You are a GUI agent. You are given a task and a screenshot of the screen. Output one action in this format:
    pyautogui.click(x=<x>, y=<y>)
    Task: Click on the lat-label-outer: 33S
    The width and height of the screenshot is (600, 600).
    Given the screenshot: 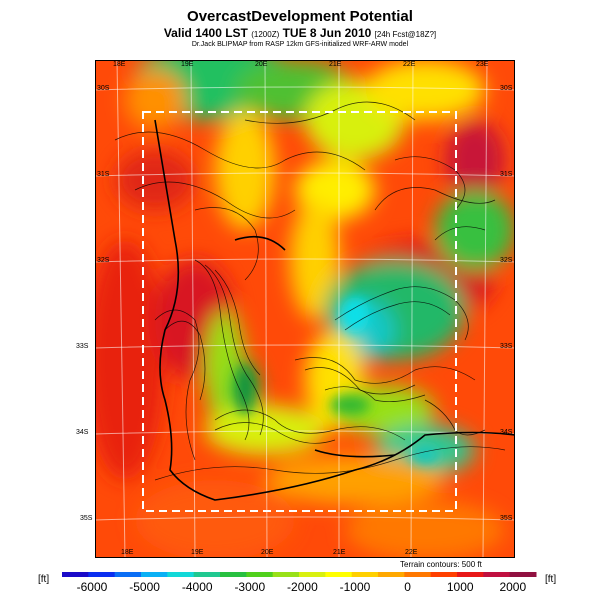 What is the action you would take?
    pyautogui.click(x=82, y=346)
    